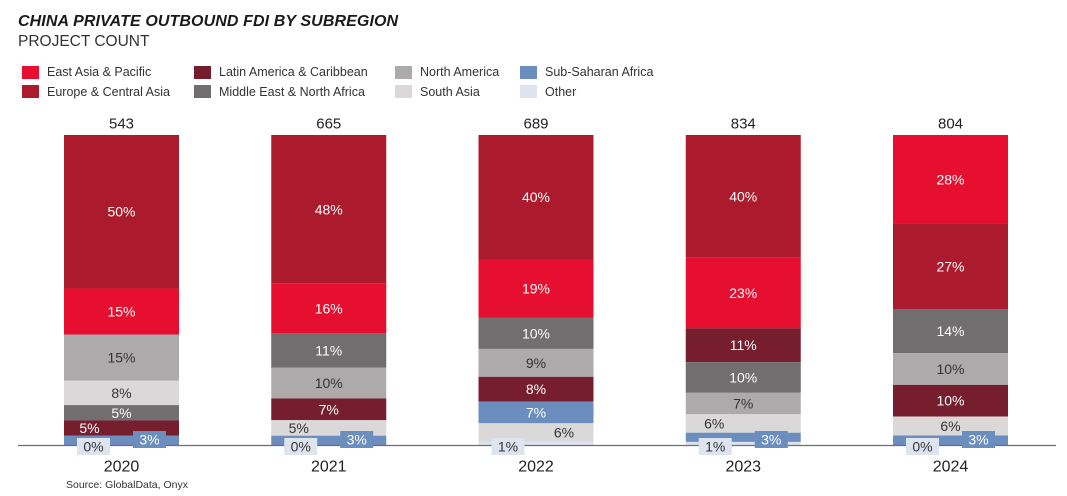 The height and width of the screenshot is (496, 1067). What do you see at coordinates (121, 124) in the screenshot?
I see `bar-total-label: 543` at bounding box center [121, 124].